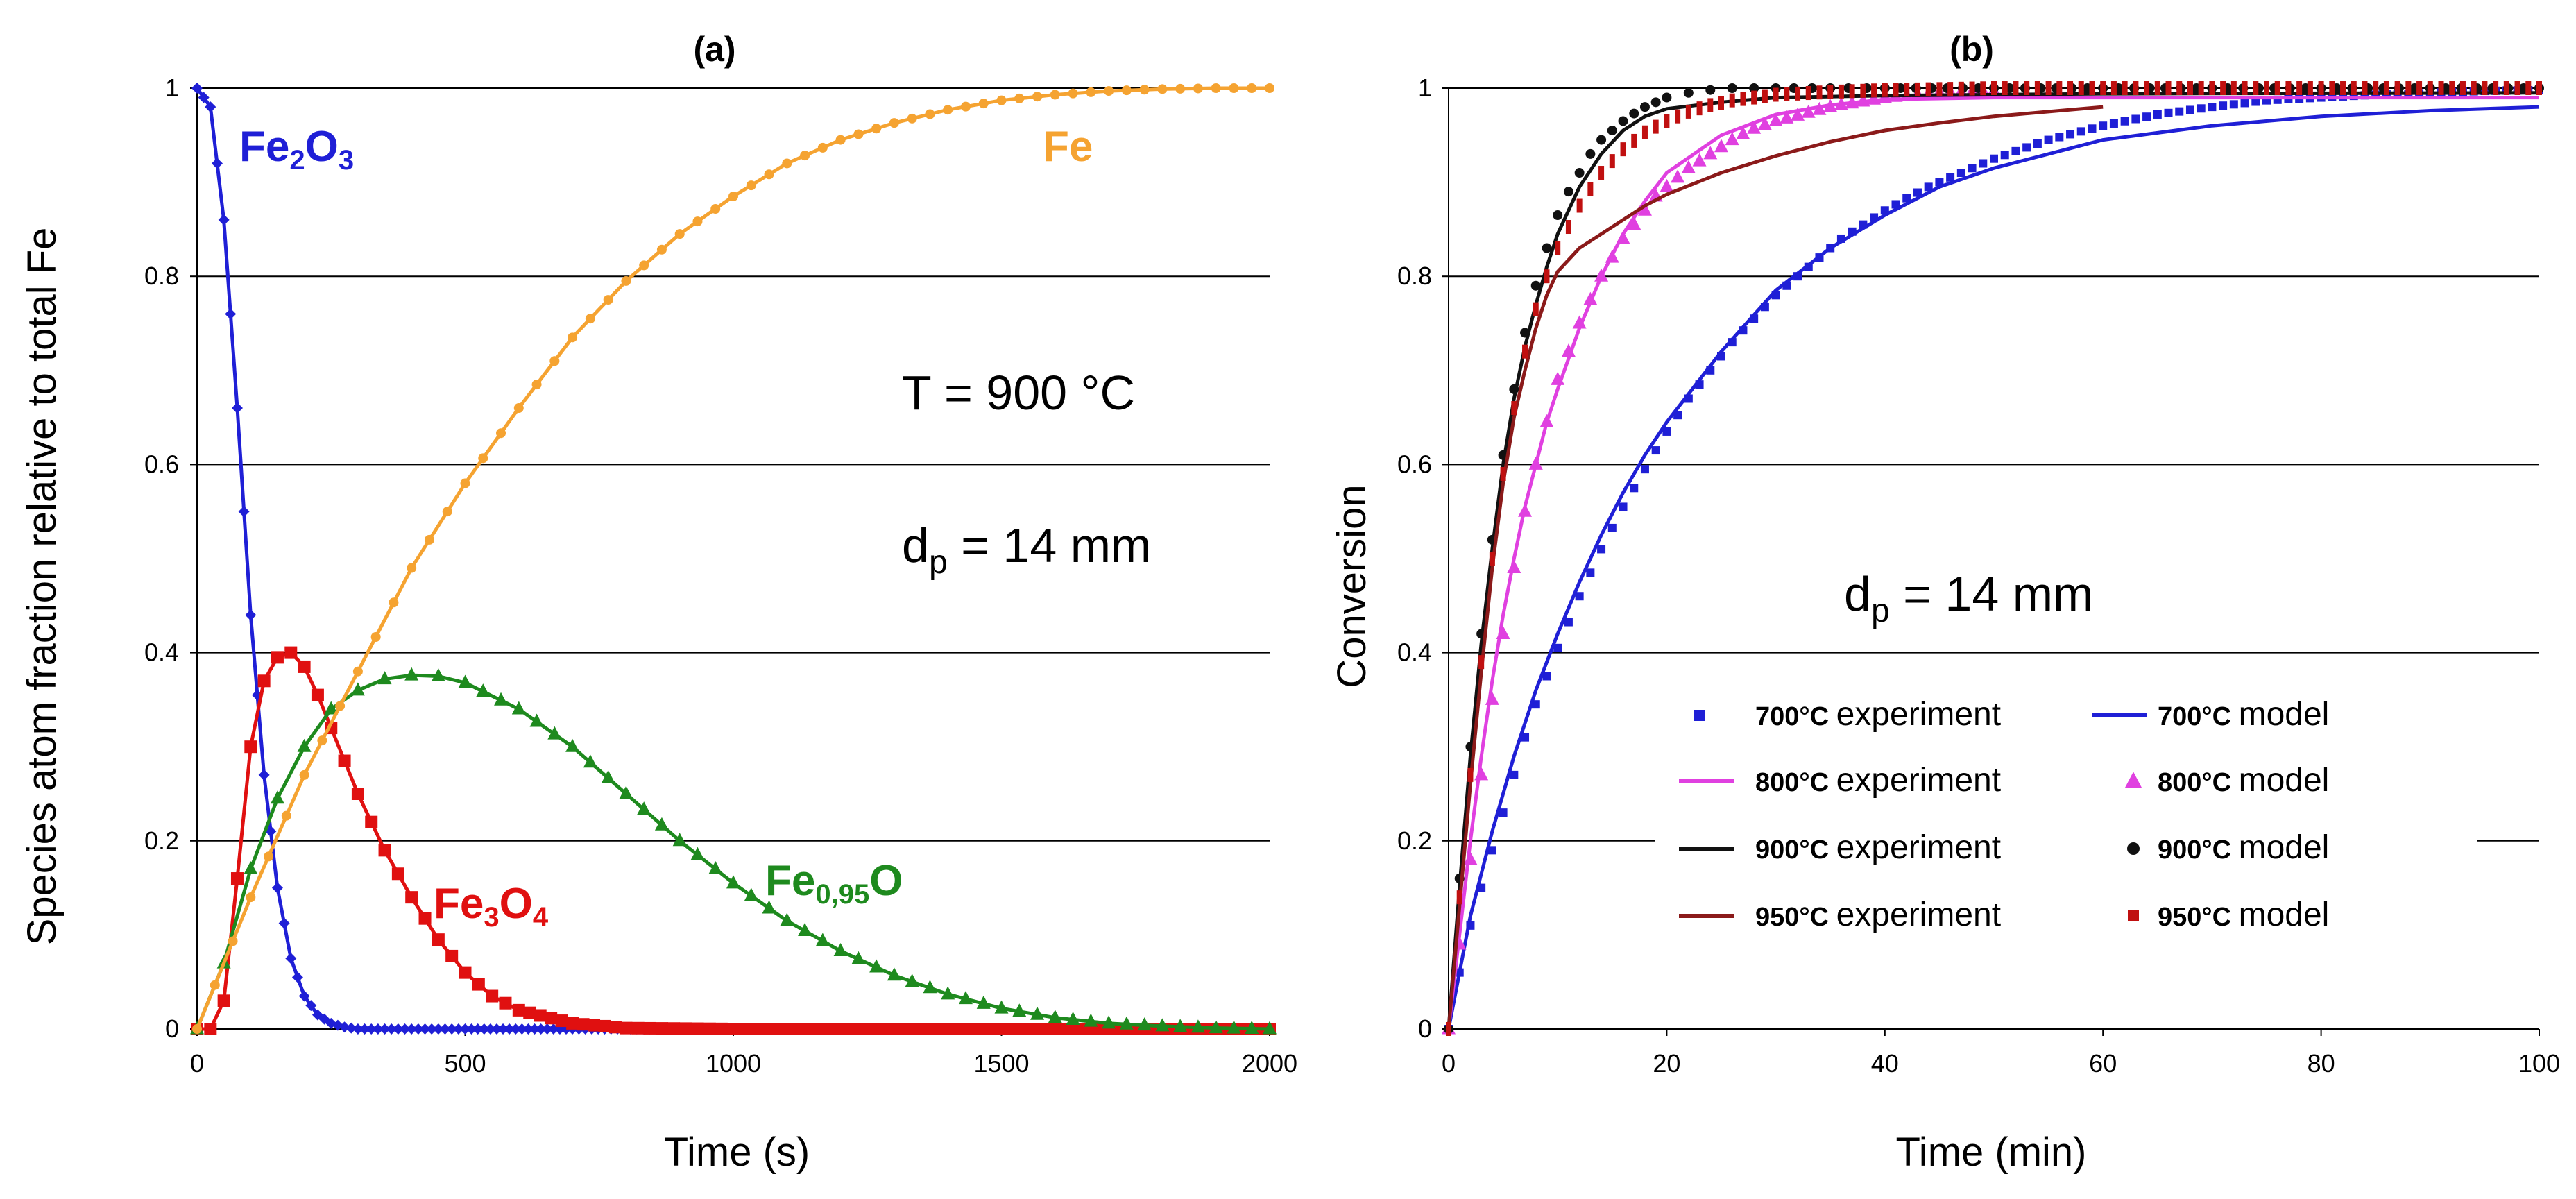 The image size is (2576, 1199). I want to click on panel-a-diameter-annotation: dp = 14 mm, so click(1026, 549).